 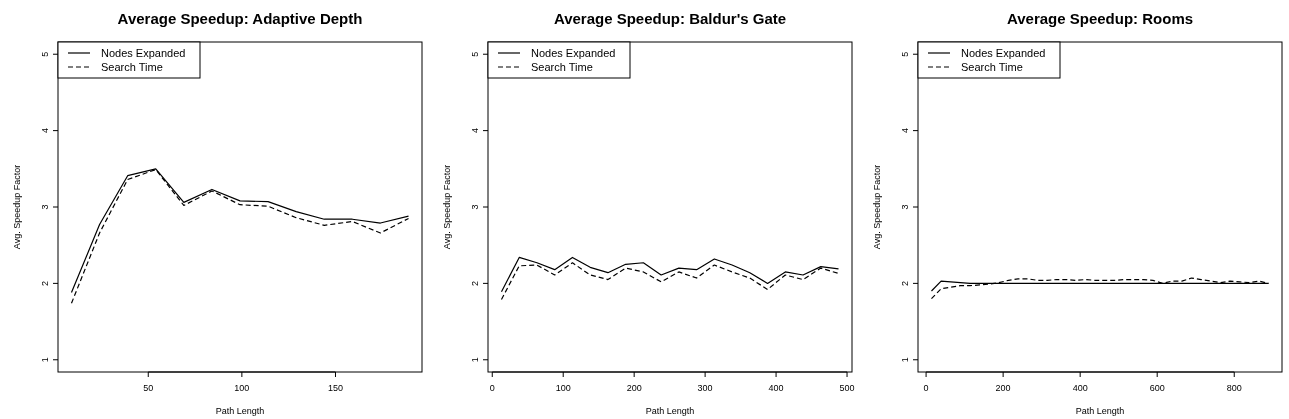 I want to click on x-tick-label: 600, so click(x=1157, y=388).